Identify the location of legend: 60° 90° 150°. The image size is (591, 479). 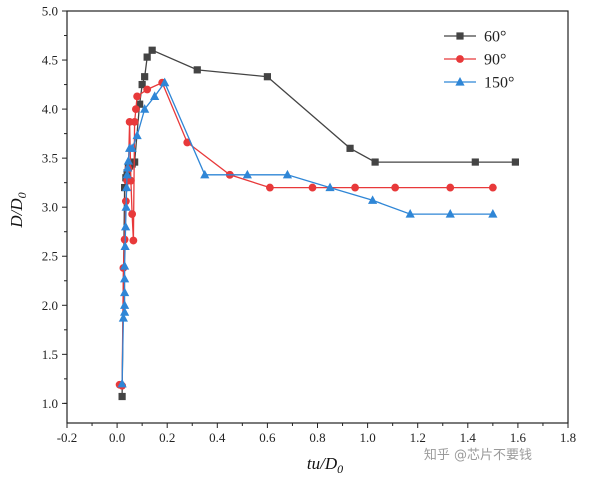
(479, 60).